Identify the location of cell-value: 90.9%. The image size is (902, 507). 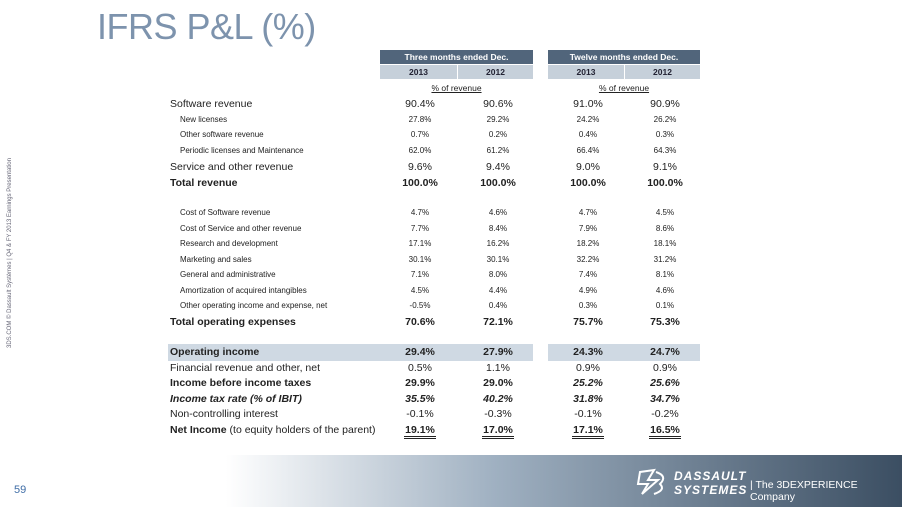
(665, 104).